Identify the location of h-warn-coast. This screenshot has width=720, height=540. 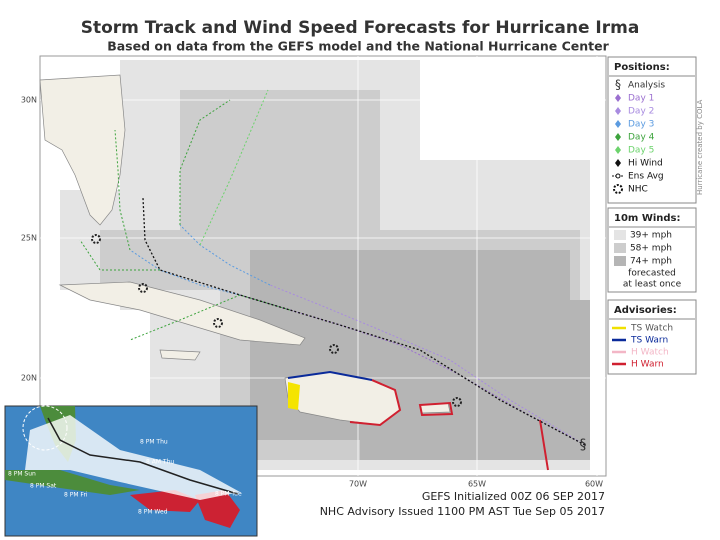
(449, 425).